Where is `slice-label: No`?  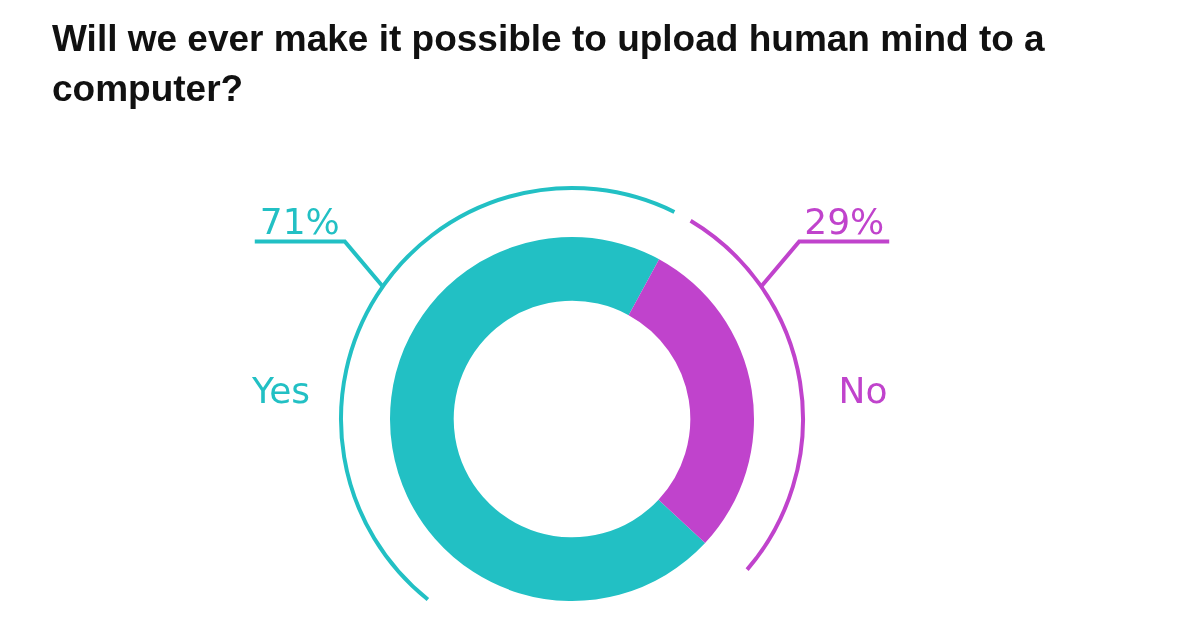 slice-label: No is located at coordinates (863, 391).